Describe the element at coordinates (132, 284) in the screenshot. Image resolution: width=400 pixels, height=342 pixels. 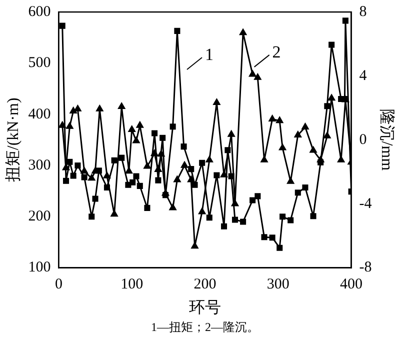
I see `x-tick-label: 100` at that location.